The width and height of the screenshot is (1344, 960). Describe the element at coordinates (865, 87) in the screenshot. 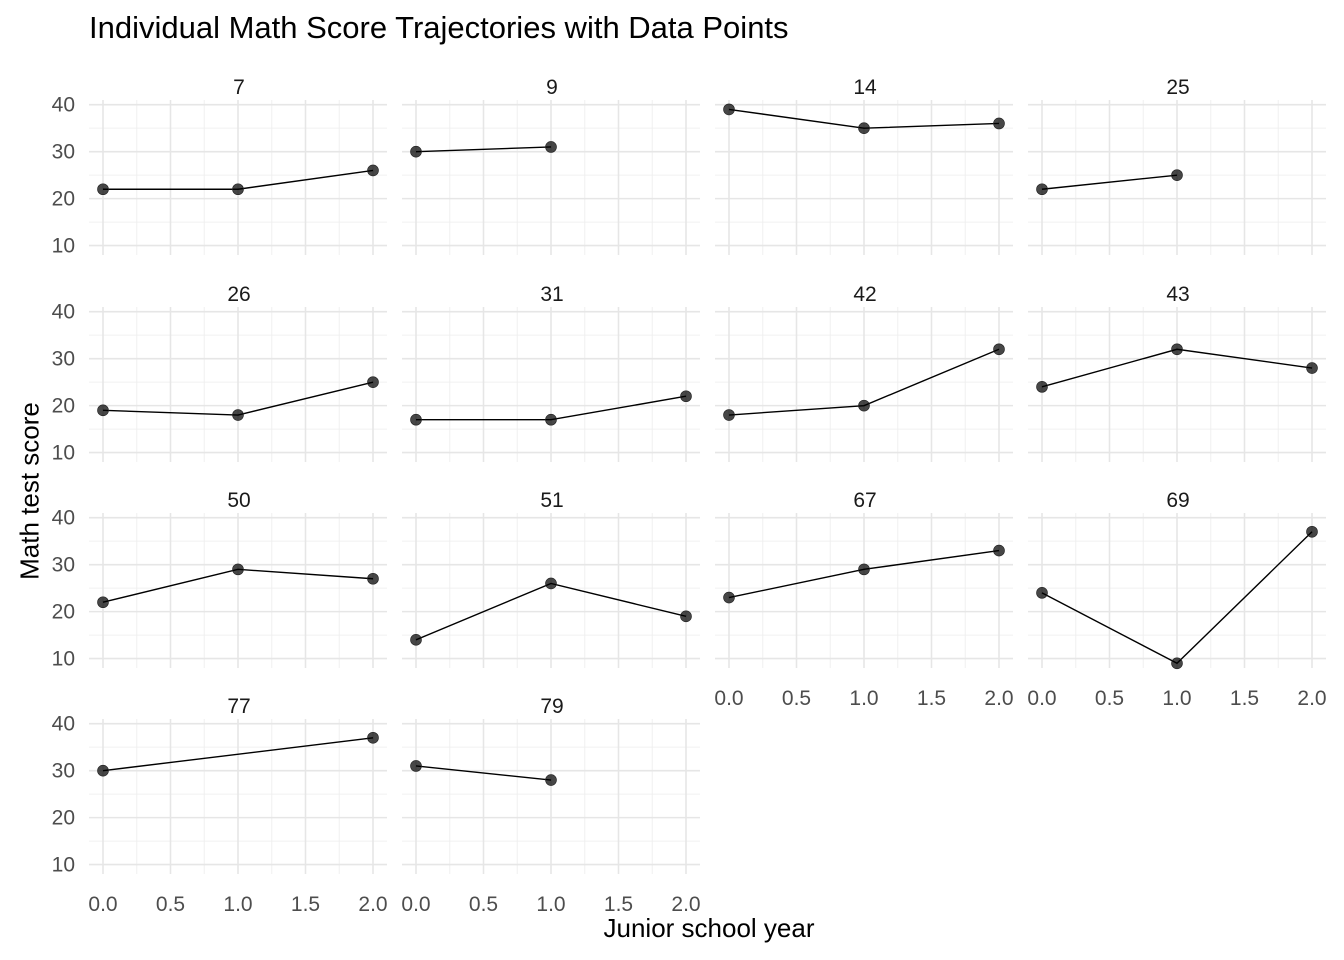

I see `facet-strip-label: 14` at that location.